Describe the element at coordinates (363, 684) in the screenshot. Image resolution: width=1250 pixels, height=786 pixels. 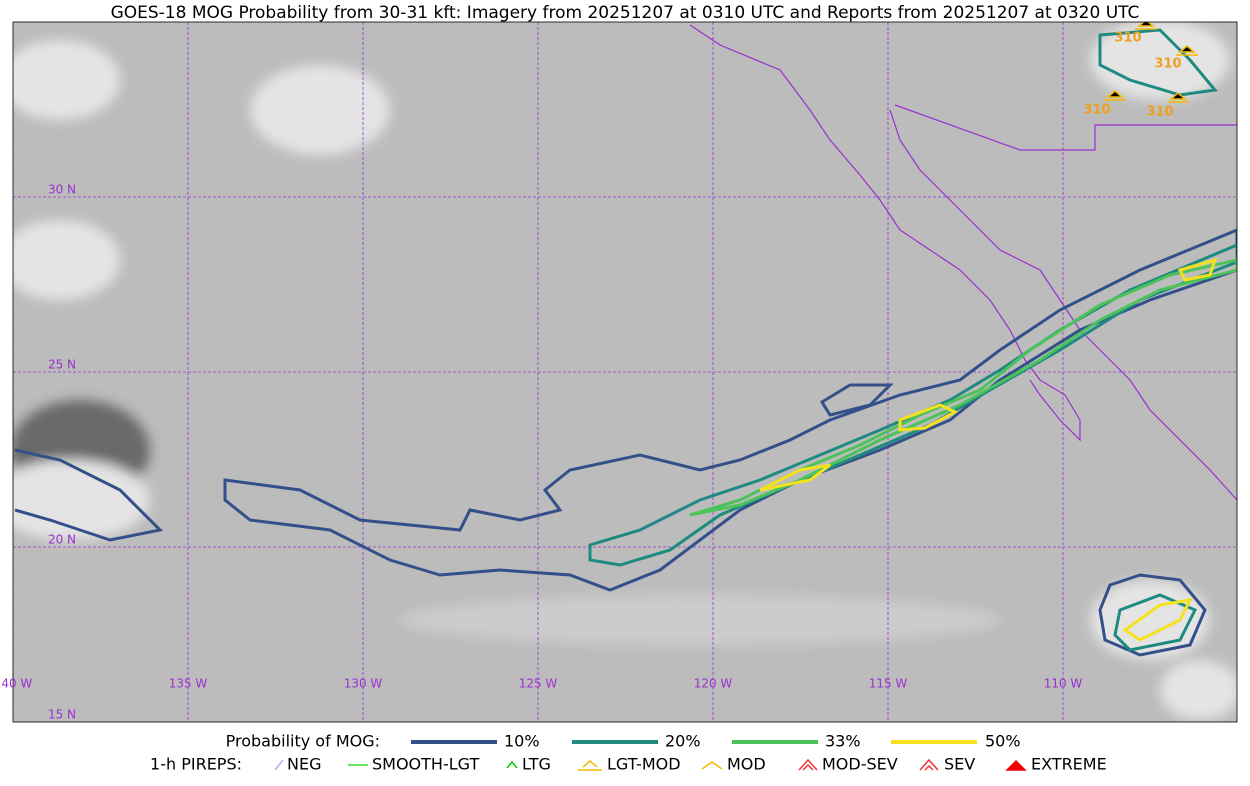
I see `lon-label: 130 W` at that location.